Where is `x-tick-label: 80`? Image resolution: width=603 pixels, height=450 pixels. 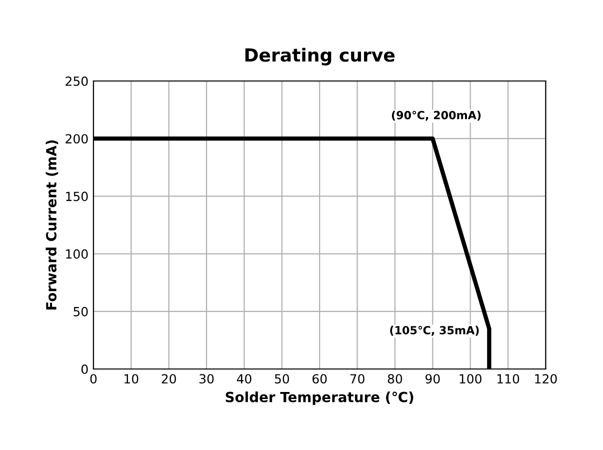
x-tick-label: 80 is located at coordinates (395, 379).